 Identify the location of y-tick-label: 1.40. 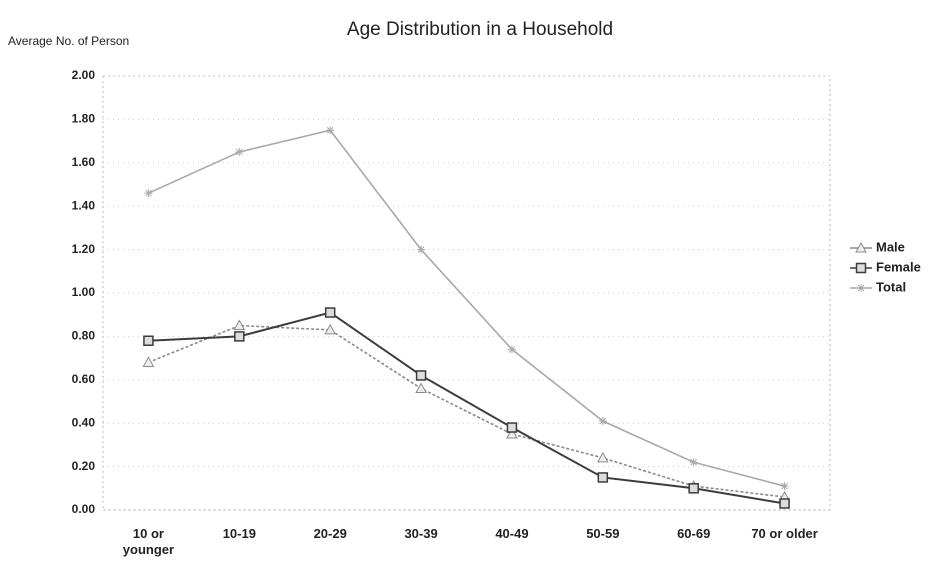
(84, 205).